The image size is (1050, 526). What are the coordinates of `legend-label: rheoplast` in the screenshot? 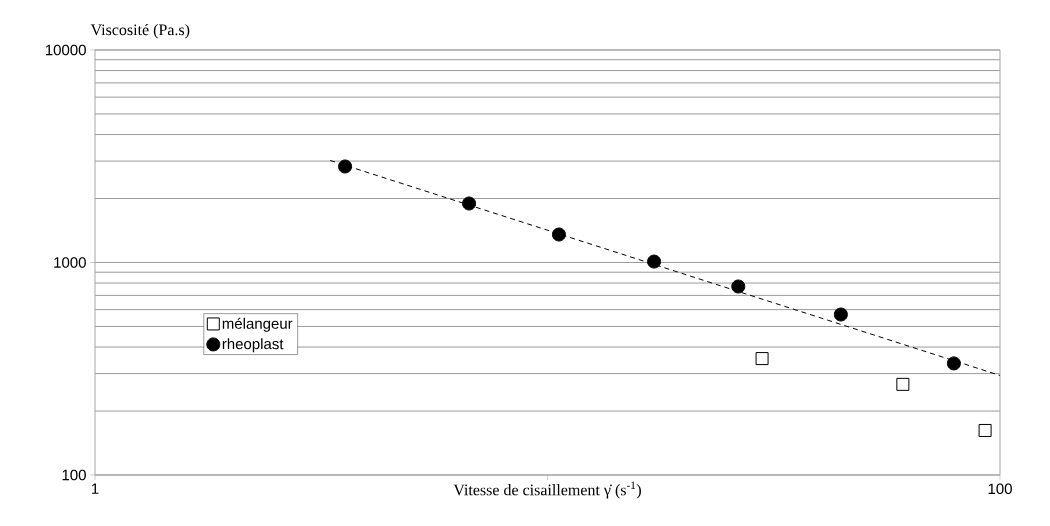 It's located at (253, 345).